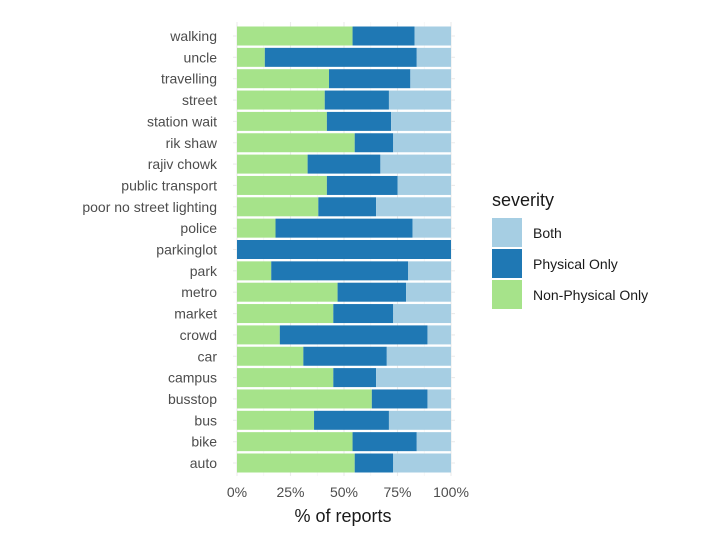 The width and height of the screenshot is (727, 539). Describe the element at coordinates (363, 314) in the screenshot. I see `bar-physical-only-market` at that location.